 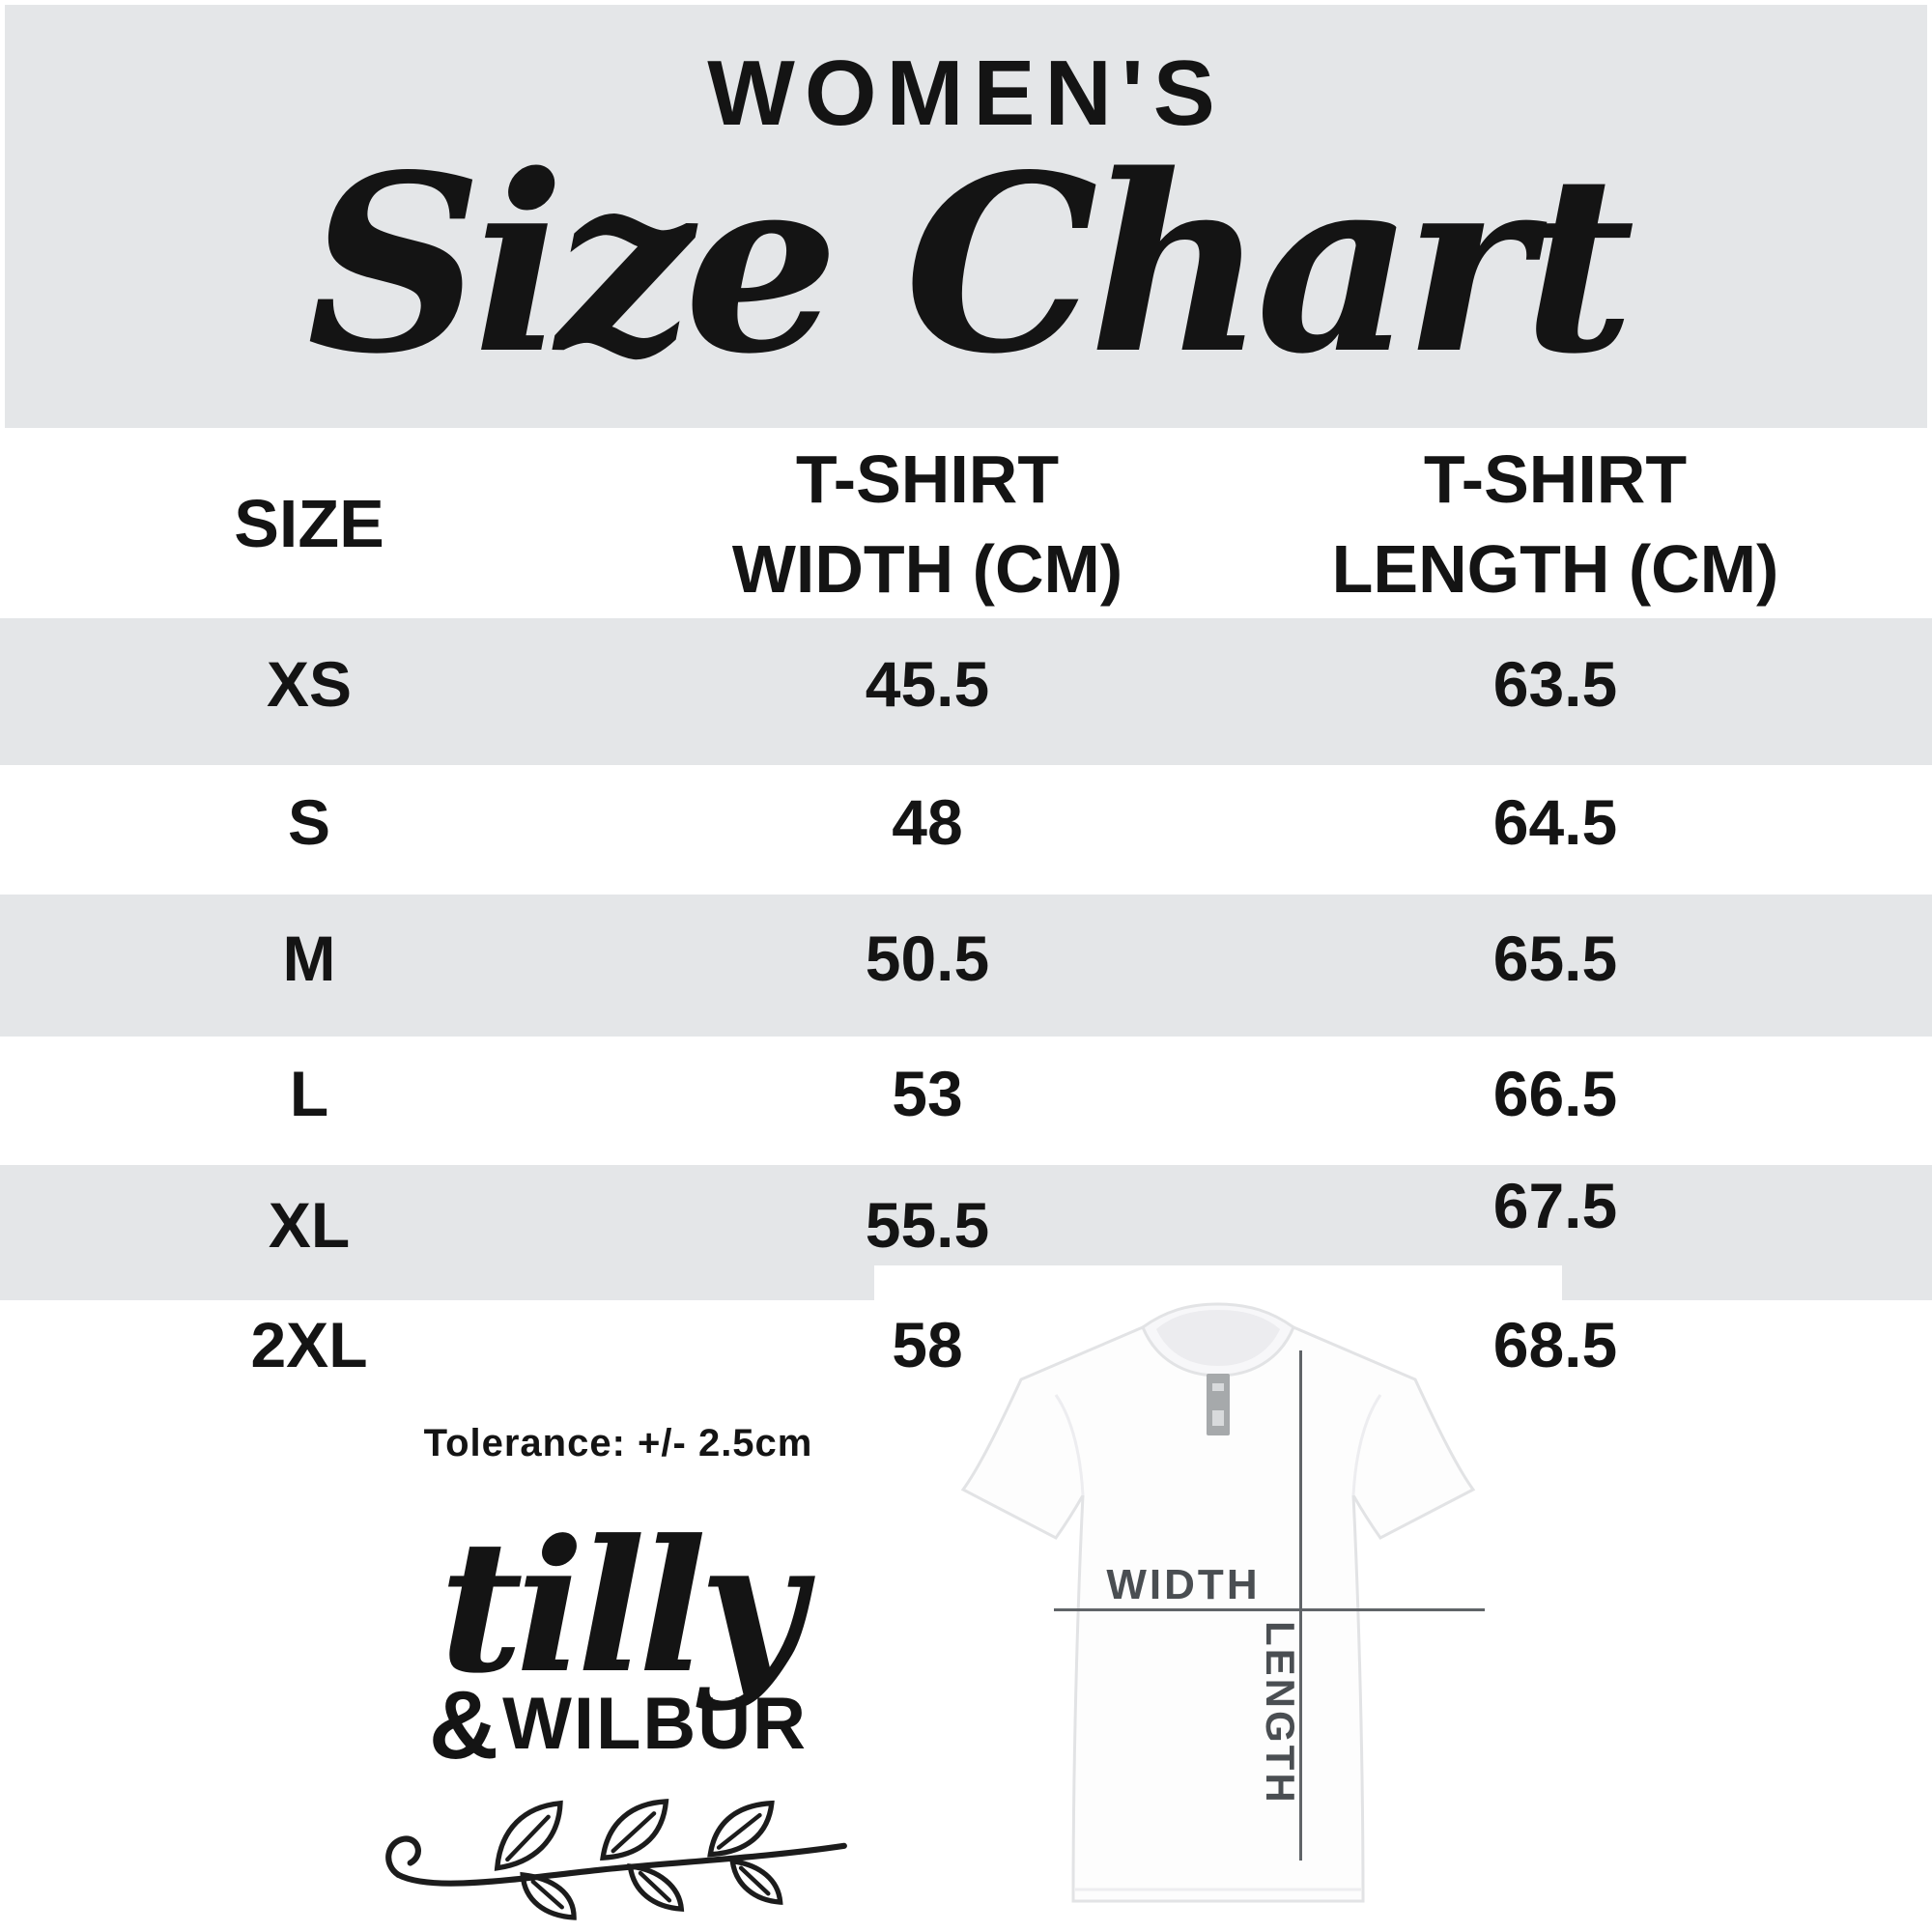 I want to click on size-cell: XS, so click(x=309, y=684).